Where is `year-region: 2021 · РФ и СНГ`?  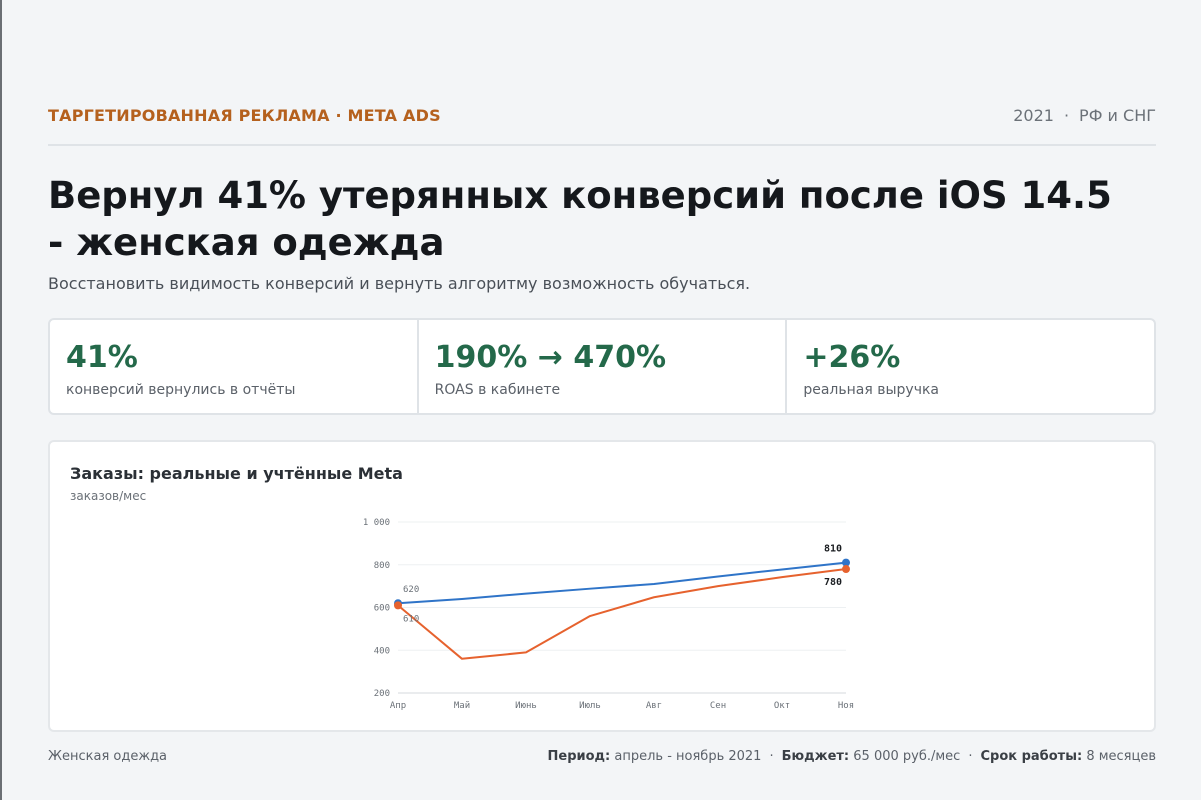
year-region: 2021 · РФ и СНГ is located at coordinates (1084, 115).